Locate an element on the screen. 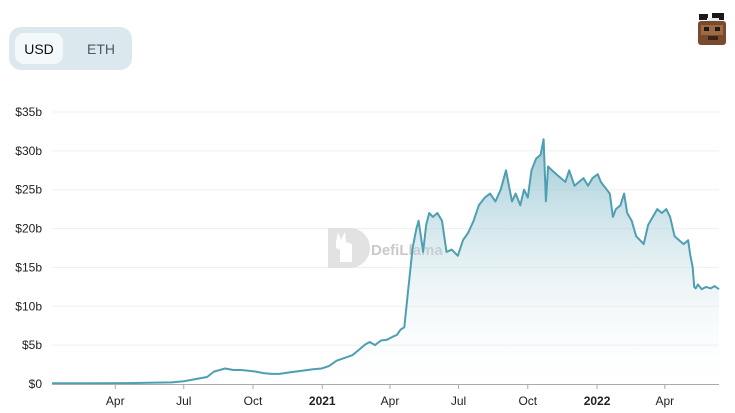  currency-toggle: USD ETH is located at coordinates (70, 48).